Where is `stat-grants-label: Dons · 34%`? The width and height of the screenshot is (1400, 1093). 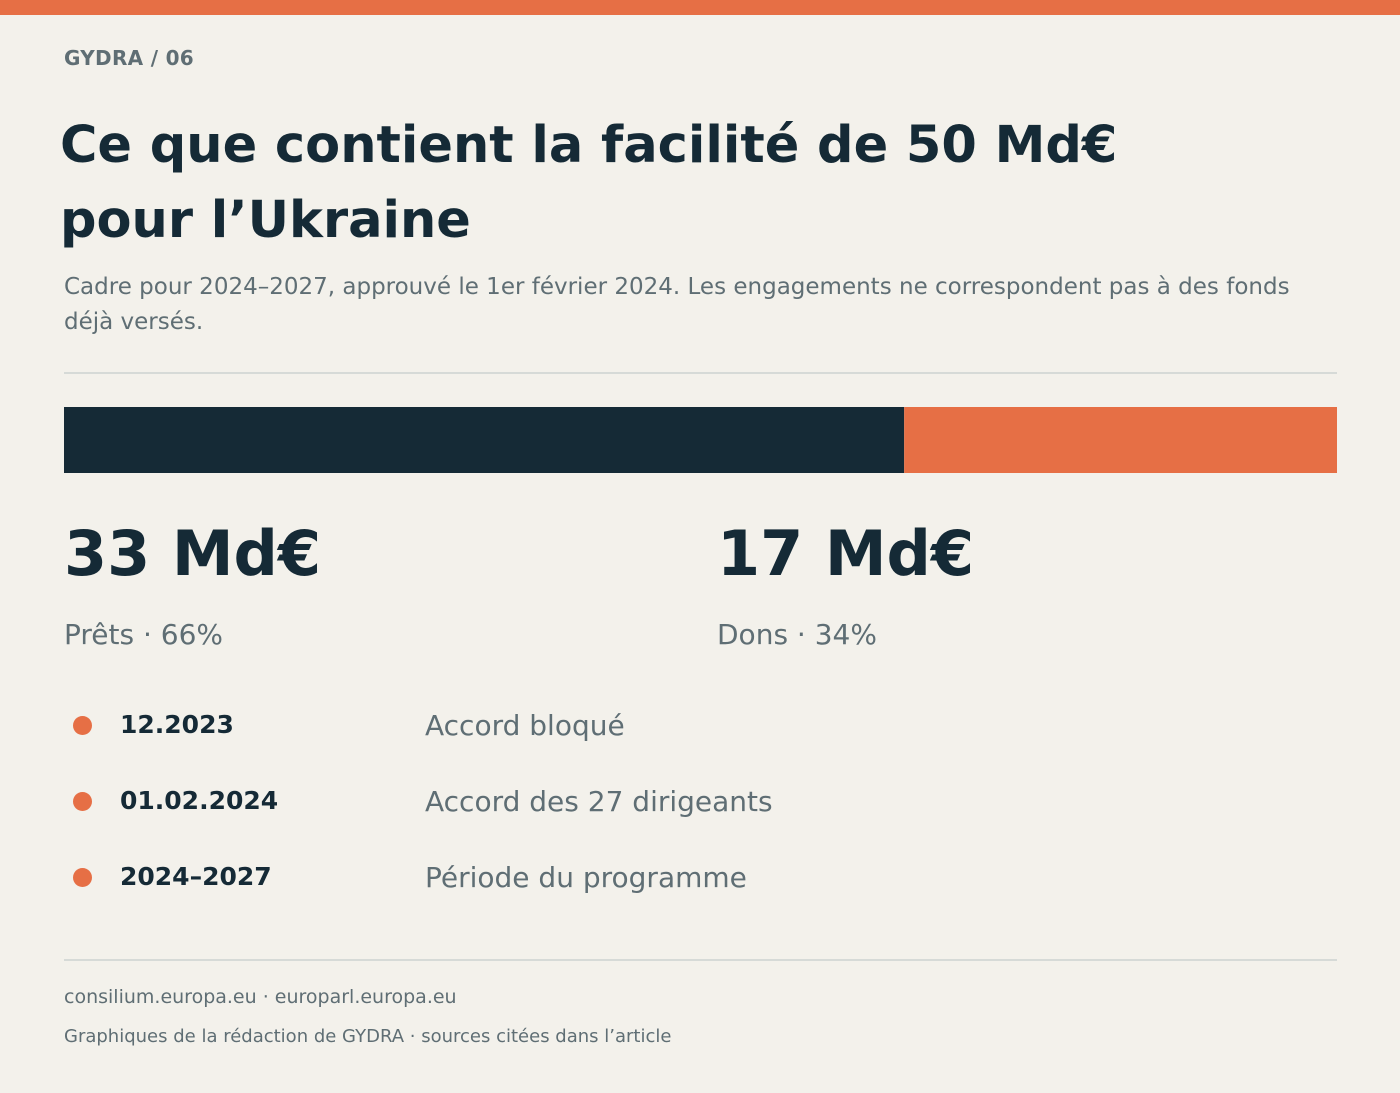
stat-grants-label: Dons · 34% is located at coordinates (797, 634).